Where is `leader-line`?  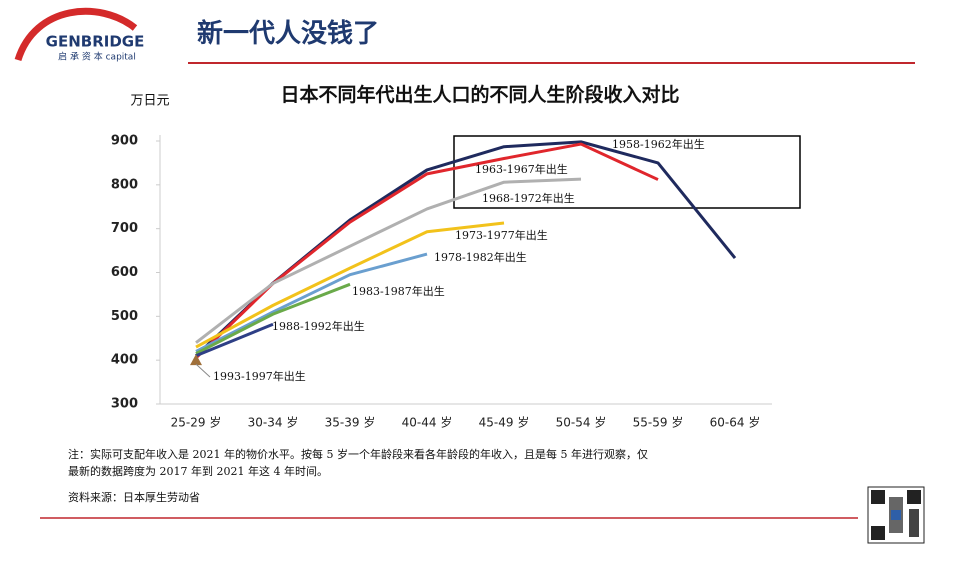 leader-line is located at coordinates (203, 370).